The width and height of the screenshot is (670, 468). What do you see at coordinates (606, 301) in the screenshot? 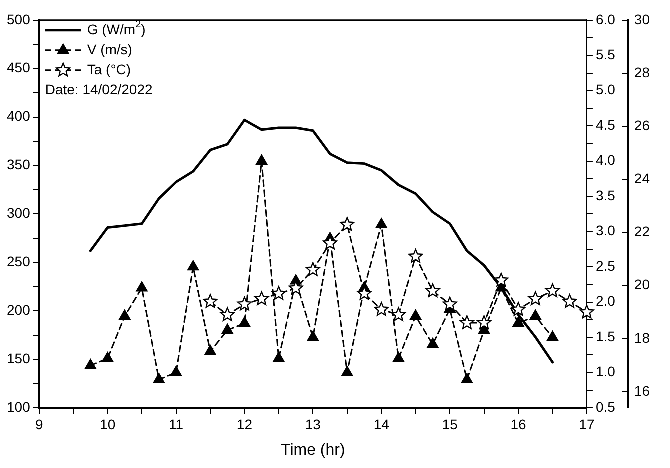
I see `y2-tick-label: 2.0` at bounding box center [606, 301].